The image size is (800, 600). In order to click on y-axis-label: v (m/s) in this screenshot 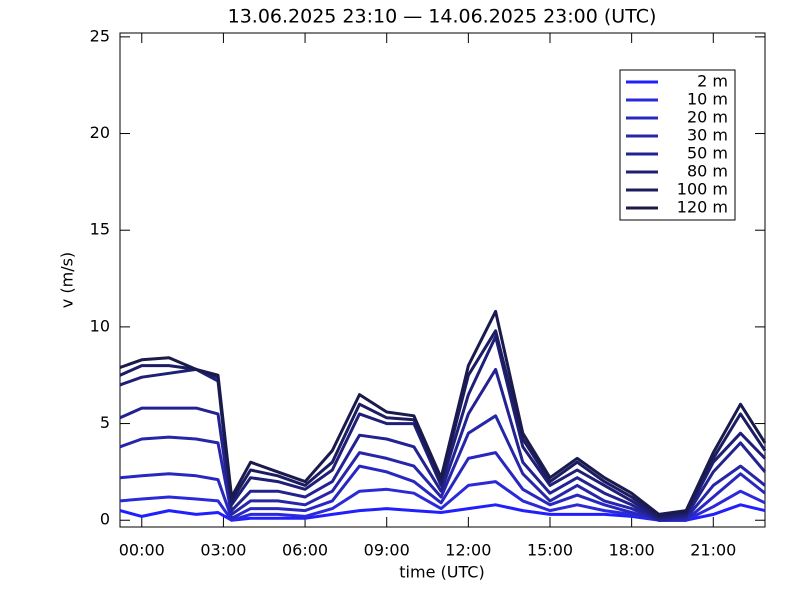, I will do `click(67, 280)`.